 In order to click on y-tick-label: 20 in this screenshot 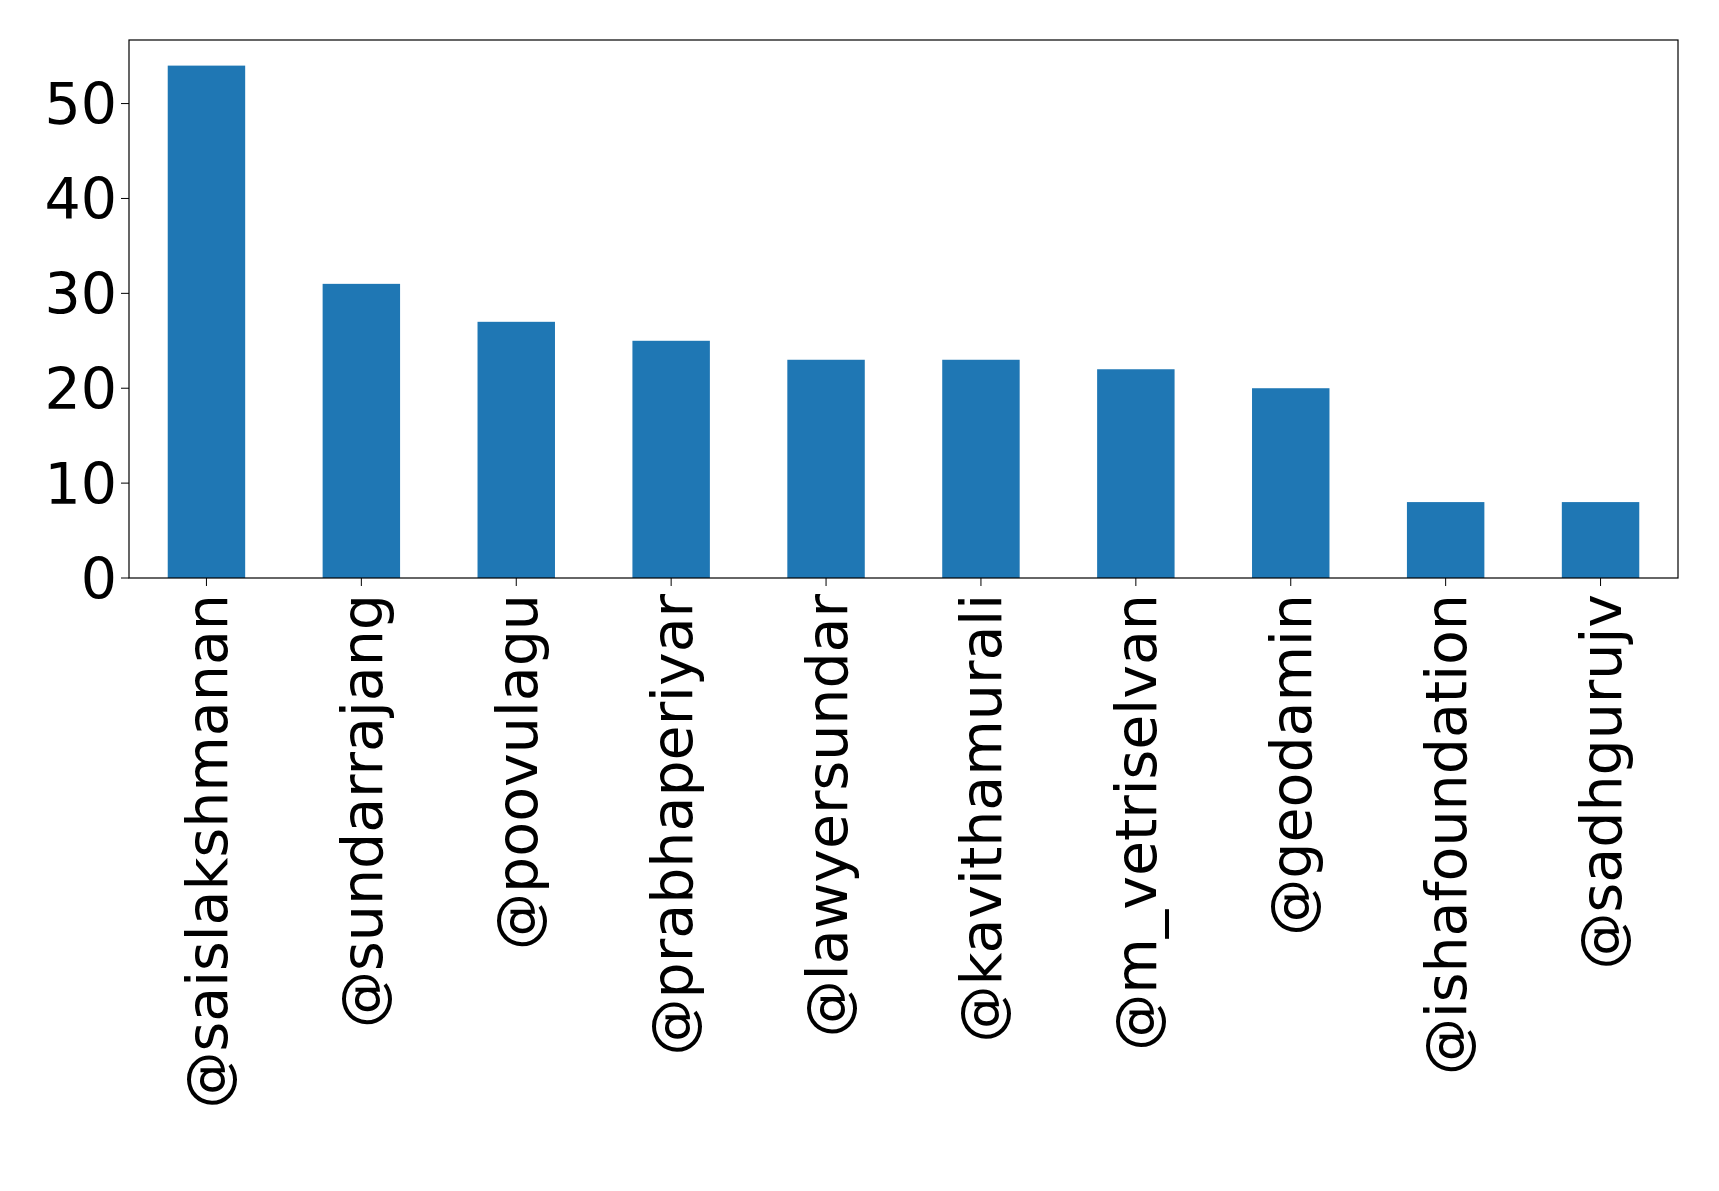, I will do `click(80, 388)`.